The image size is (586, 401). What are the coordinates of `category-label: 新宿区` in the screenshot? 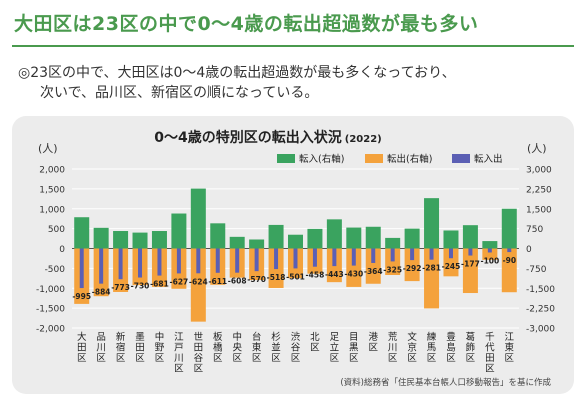 It's located at (121, 347).